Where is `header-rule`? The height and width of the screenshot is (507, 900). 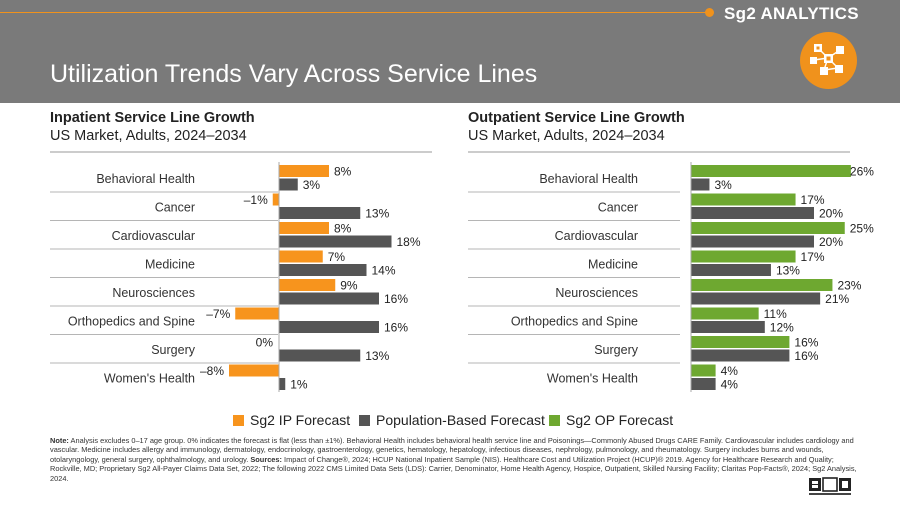 header-rule is located at coordinates (354, 12).